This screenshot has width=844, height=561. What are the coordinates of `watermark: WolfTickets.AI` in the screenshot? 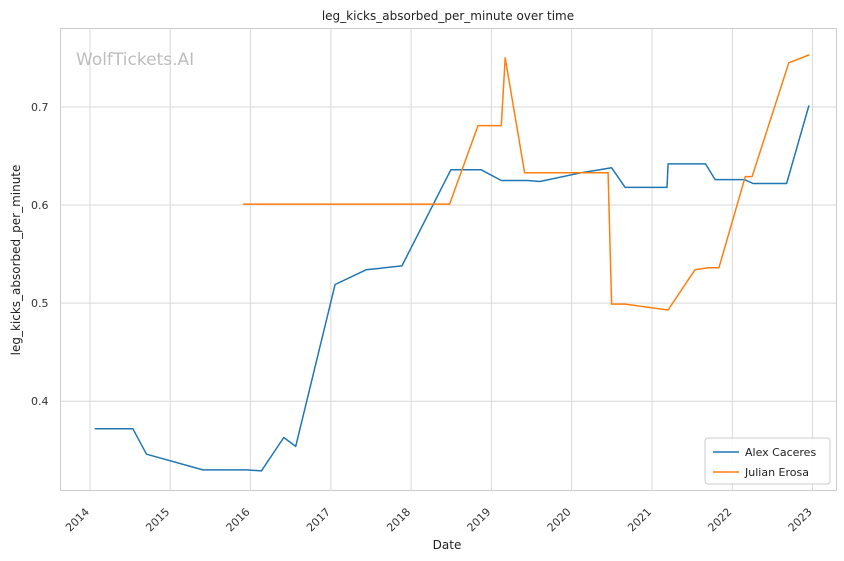 It's located at (135, 60).